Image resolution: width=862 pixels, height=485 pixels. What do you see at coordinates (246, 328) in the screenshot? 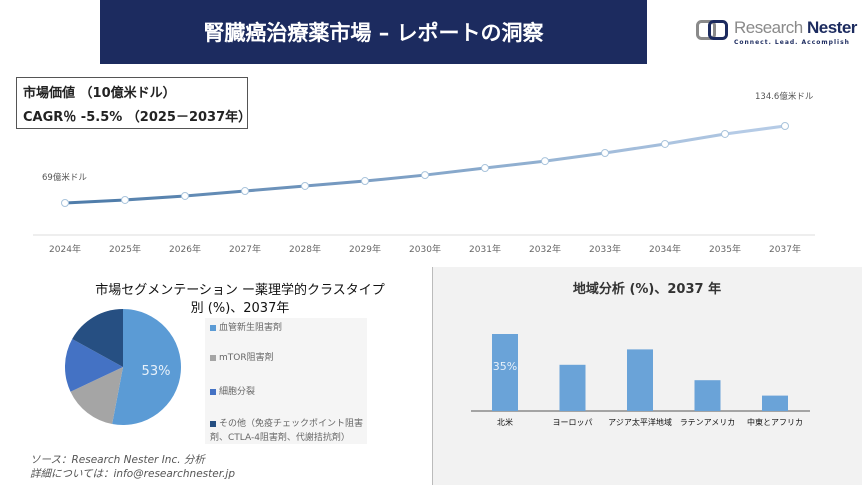
I see `legend-item: 血管新生阻害剤` at bounding box center [246, 328].